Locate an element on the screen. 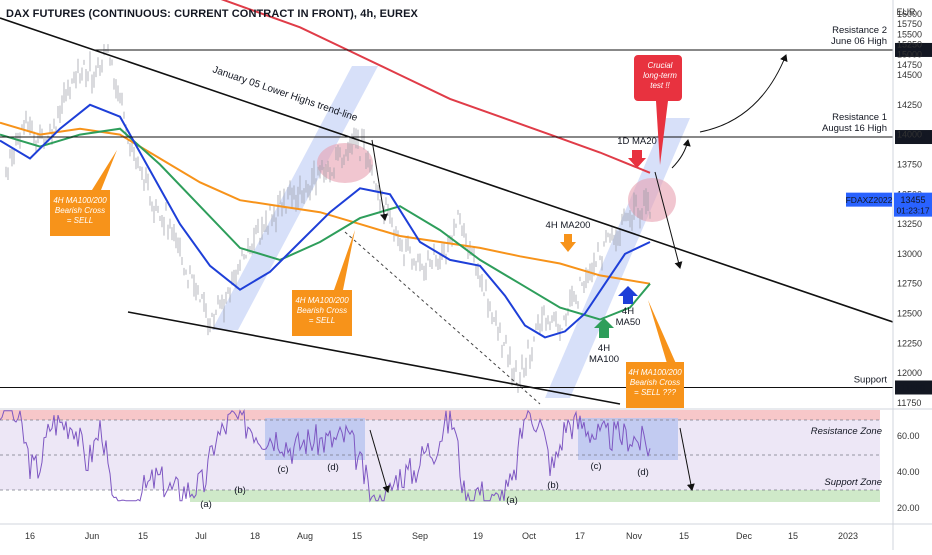 The image size is (932, 555). rsi-zone-label: Support Zone is located at coordinates (853, 482).